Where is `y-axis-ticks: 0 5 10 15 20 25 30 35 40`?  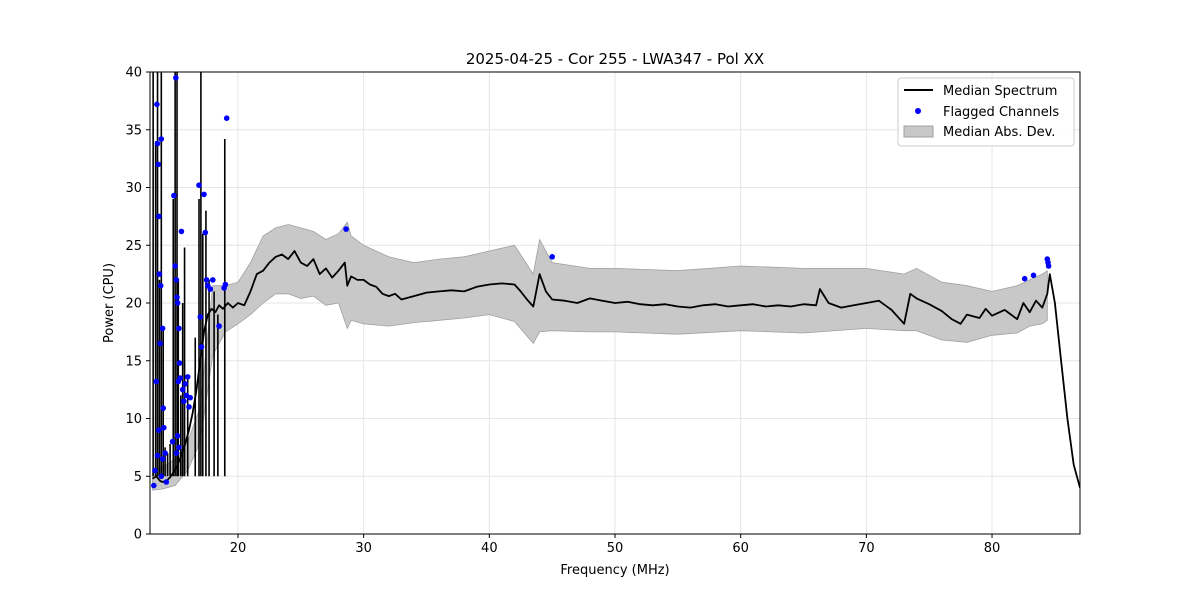 y-axis-ticks: 0 5 10 15 20 25 30 35 40 is located at coordinates (137, 304).